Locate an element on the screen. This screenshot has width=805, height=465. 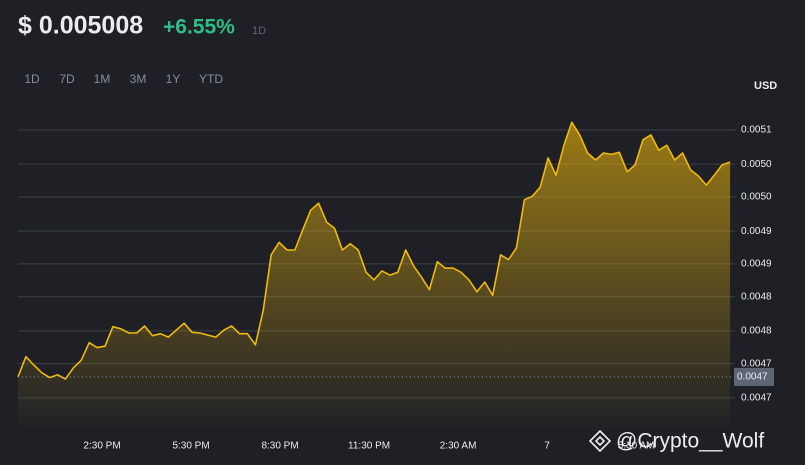
price-change: +6.55% is located at coordinates (199, 27).